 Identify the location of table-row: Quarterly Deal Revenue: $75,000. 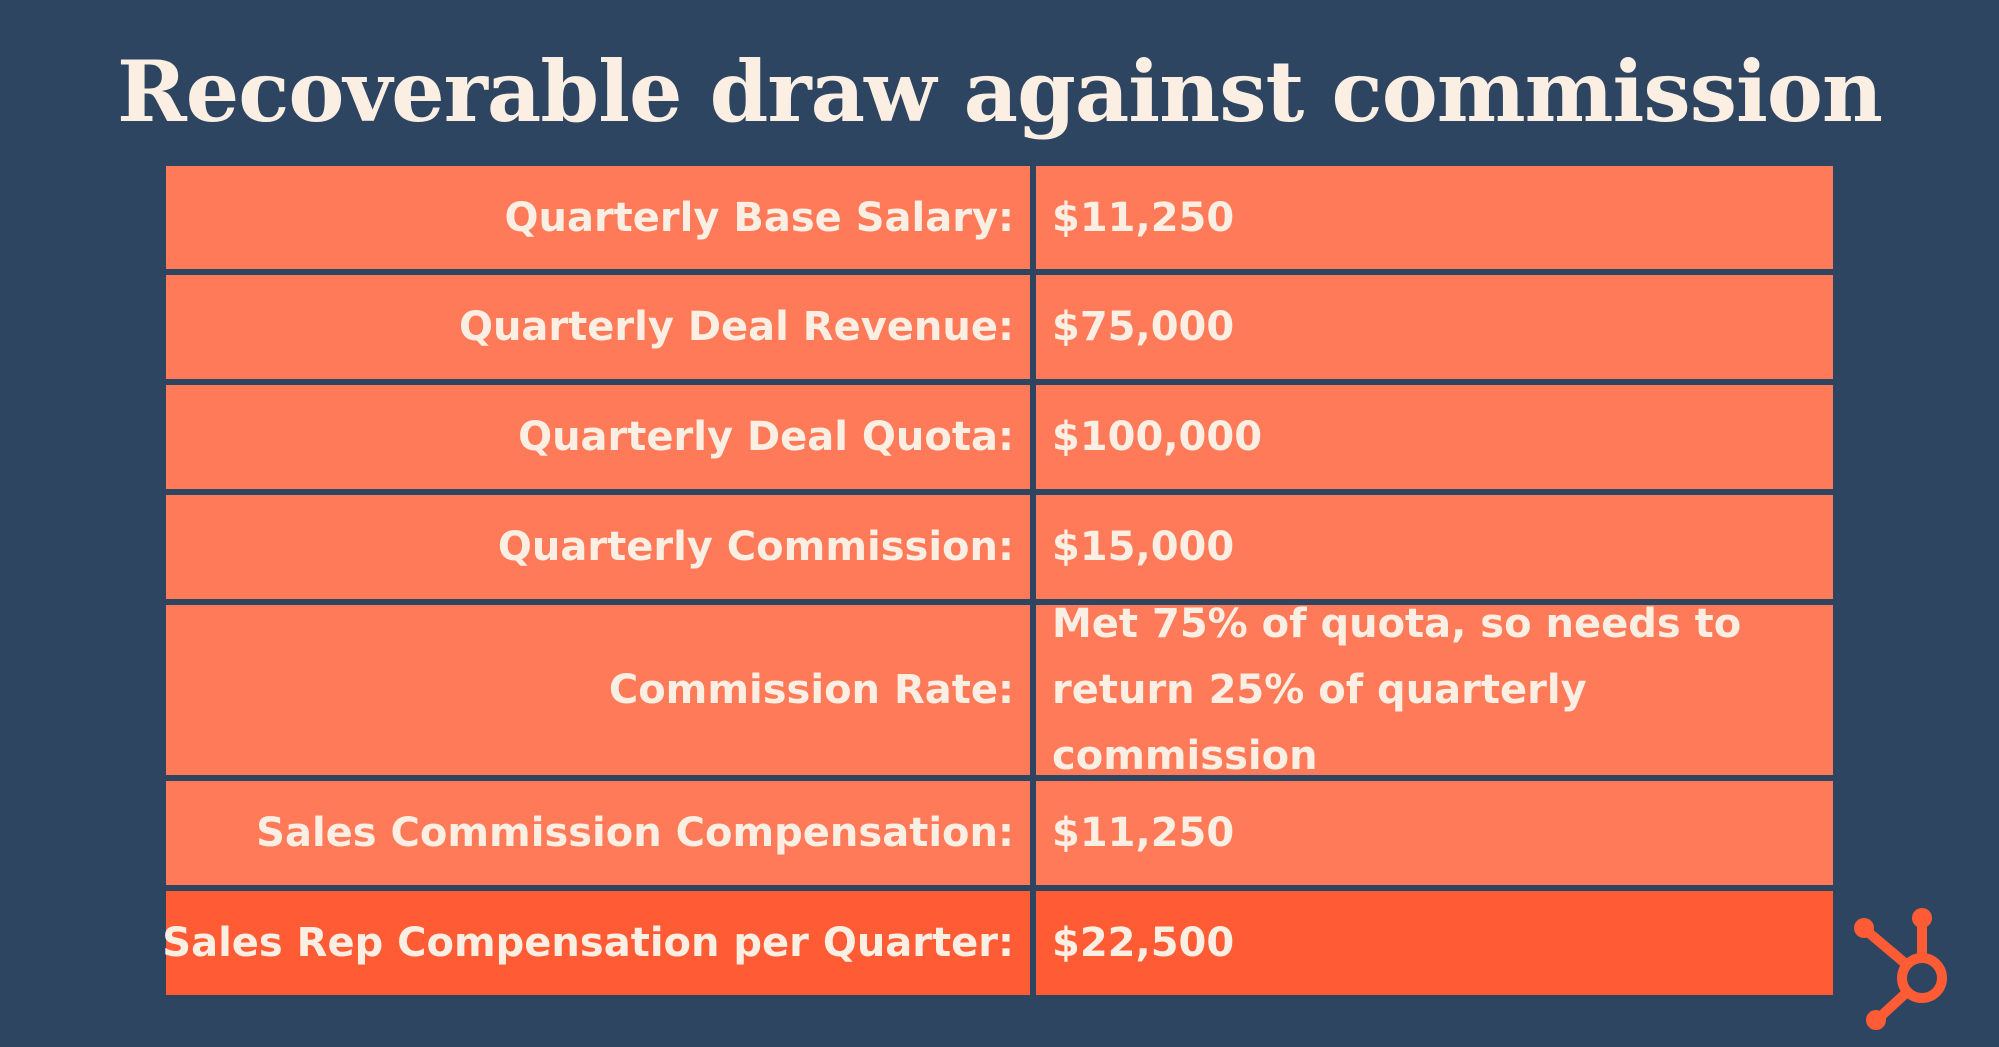
(999, 327).